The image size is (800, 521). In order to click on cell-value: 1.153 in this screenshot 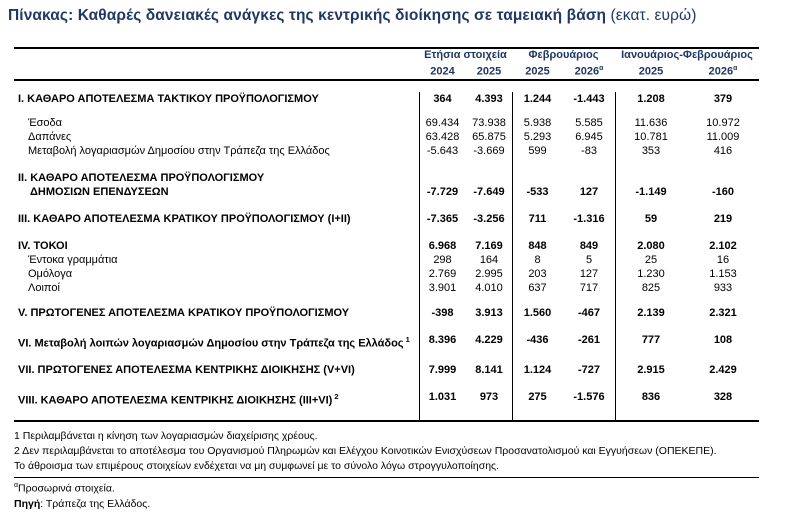, I will do `click(723, 273)`.